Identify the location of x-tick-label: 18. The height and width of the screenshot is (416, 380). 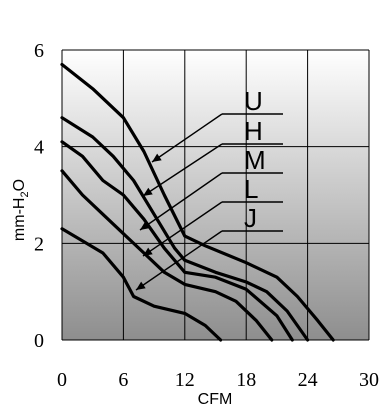
(246, 380).